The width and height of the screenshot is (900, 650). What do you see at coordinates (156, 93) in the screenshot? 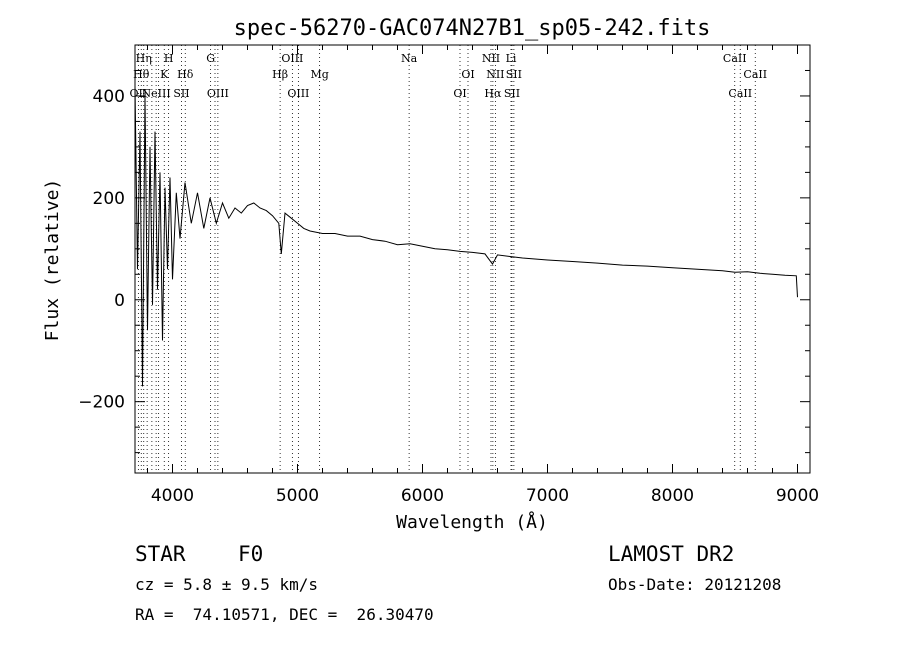
I see `spectral-line-label: NeIII` at bounding box center [156, 93].